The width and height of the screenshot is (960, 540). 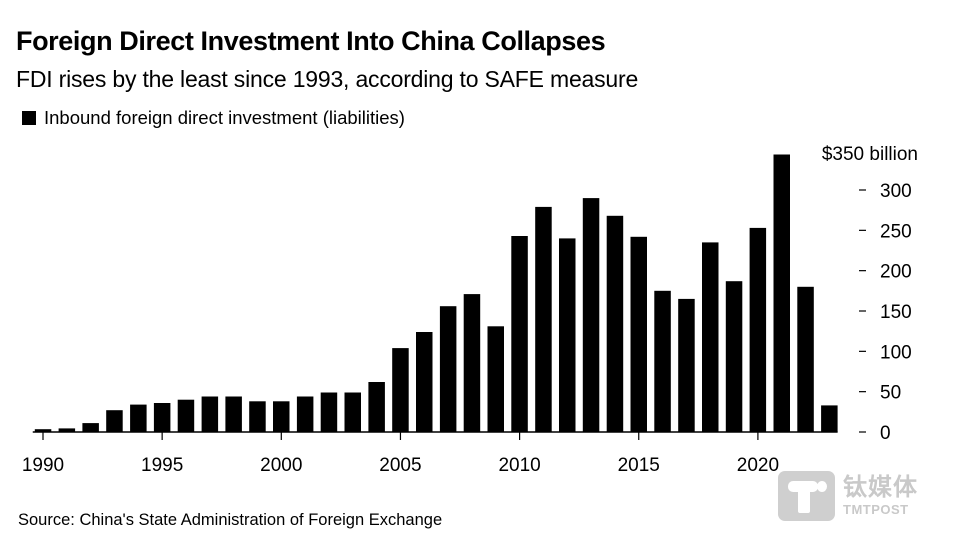 What do you see at coordinates (734, 356) in the screenshot?
I see `bar-2019` at bounding box center [734, 356].